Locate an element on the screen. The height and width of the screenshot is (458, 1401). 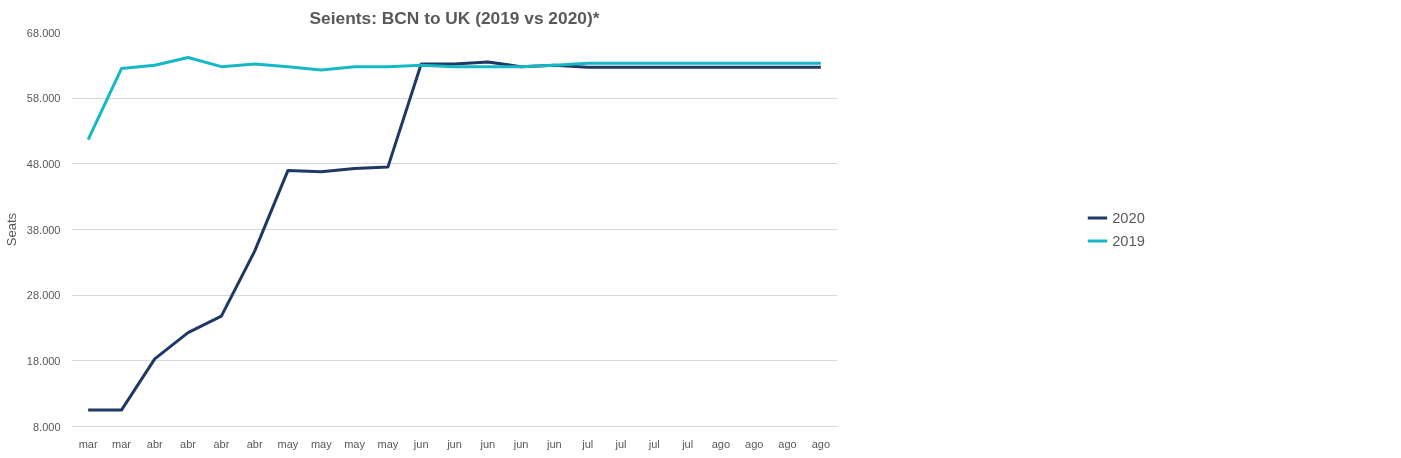
line-series is located at coordinates (454, 98).